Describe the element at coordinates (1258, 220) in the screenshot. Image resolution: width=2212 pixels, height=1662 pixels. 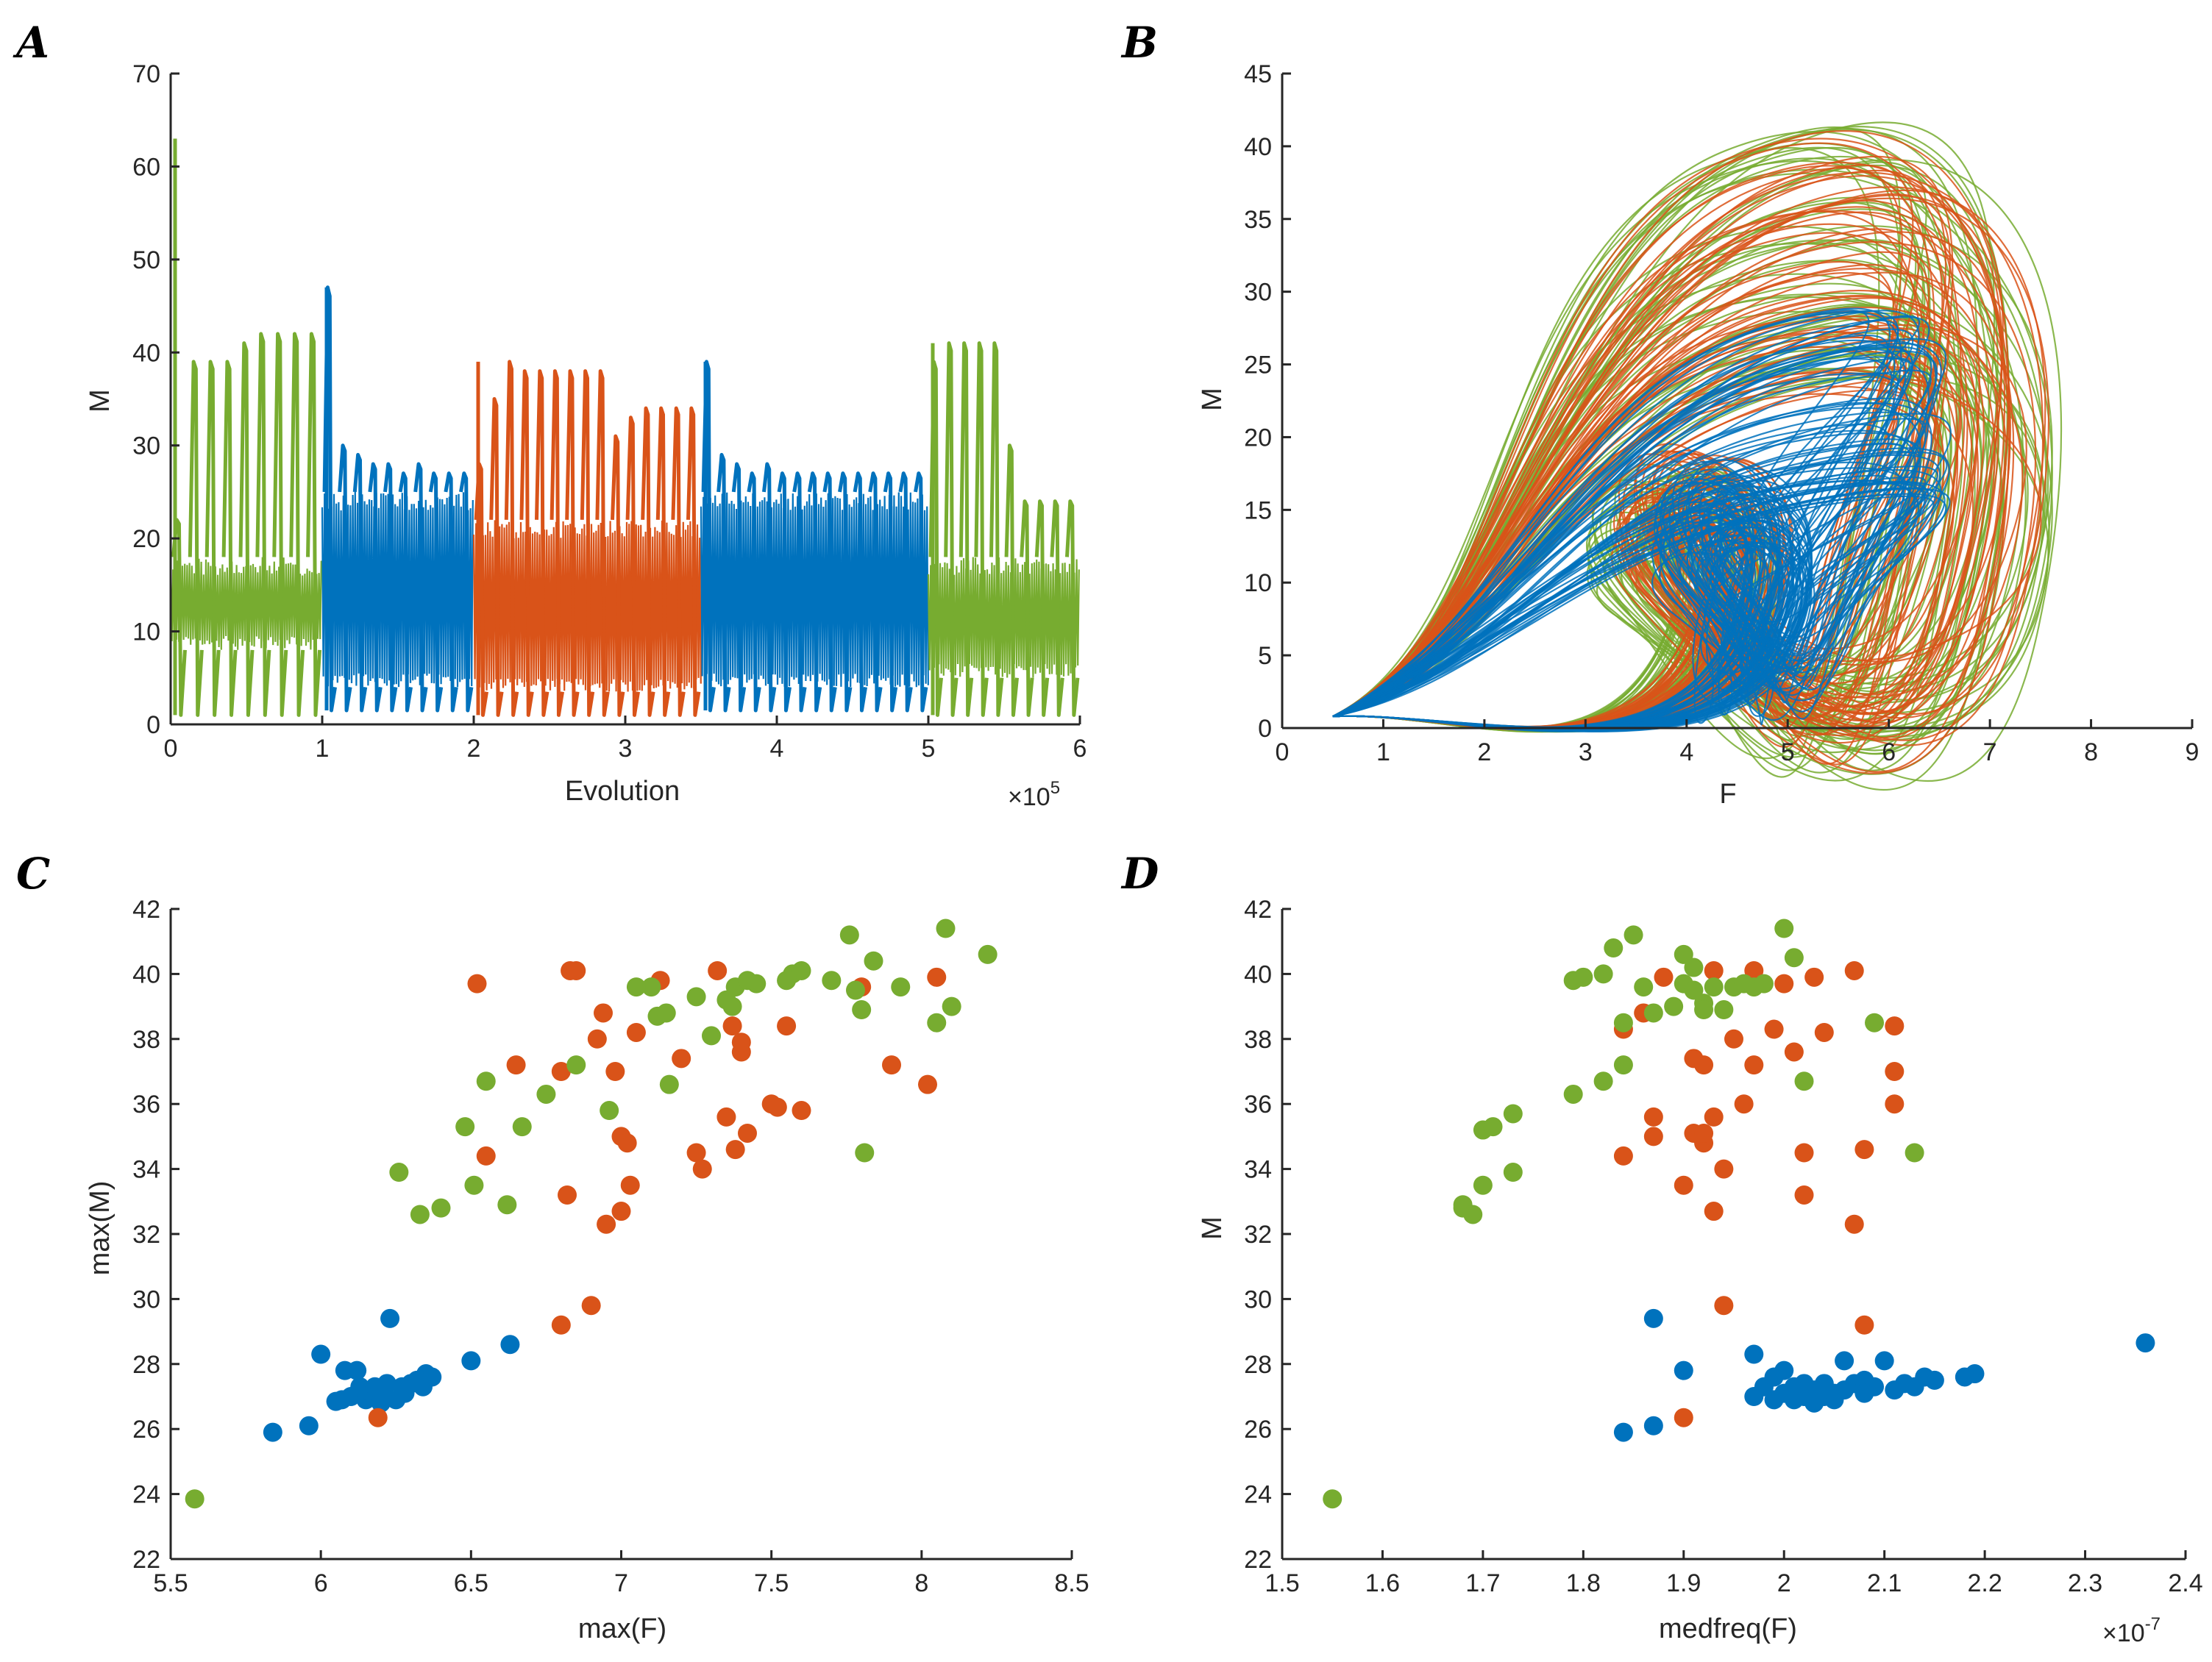
I see `y-tick-label: 35` at that location.